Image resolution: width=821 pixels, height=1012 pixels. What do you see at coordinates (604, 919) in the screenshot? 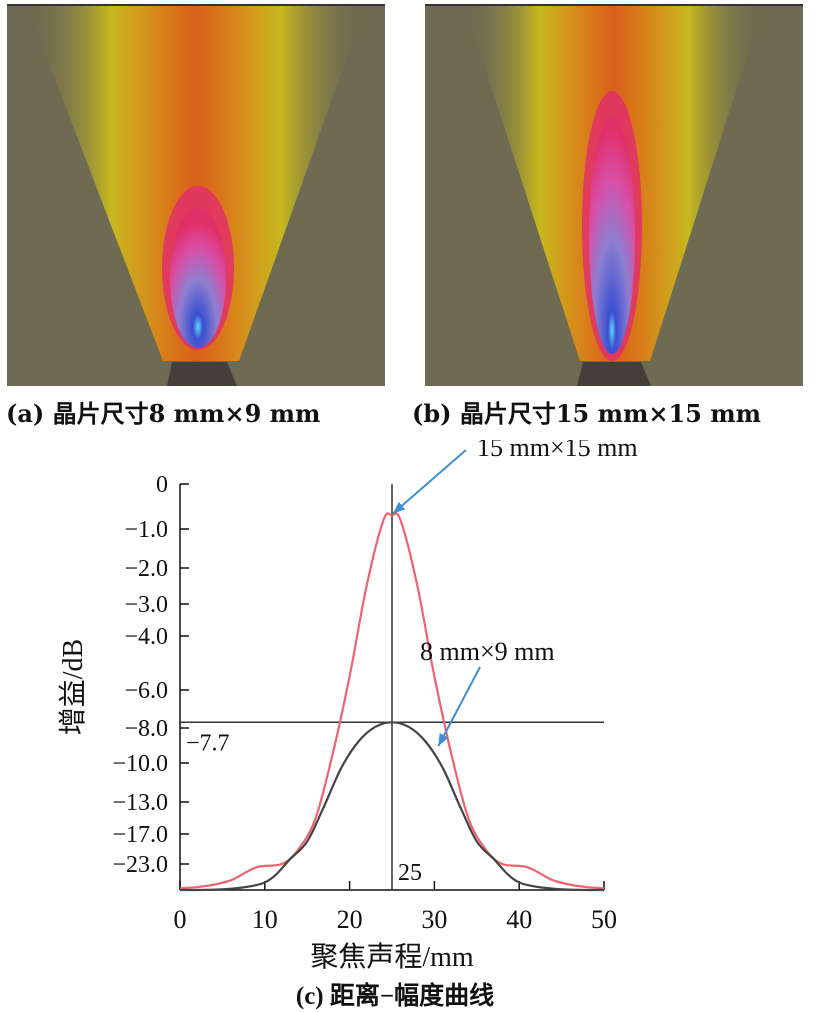
I see `x-tick-label: 50` at bounding box center [604, 919].